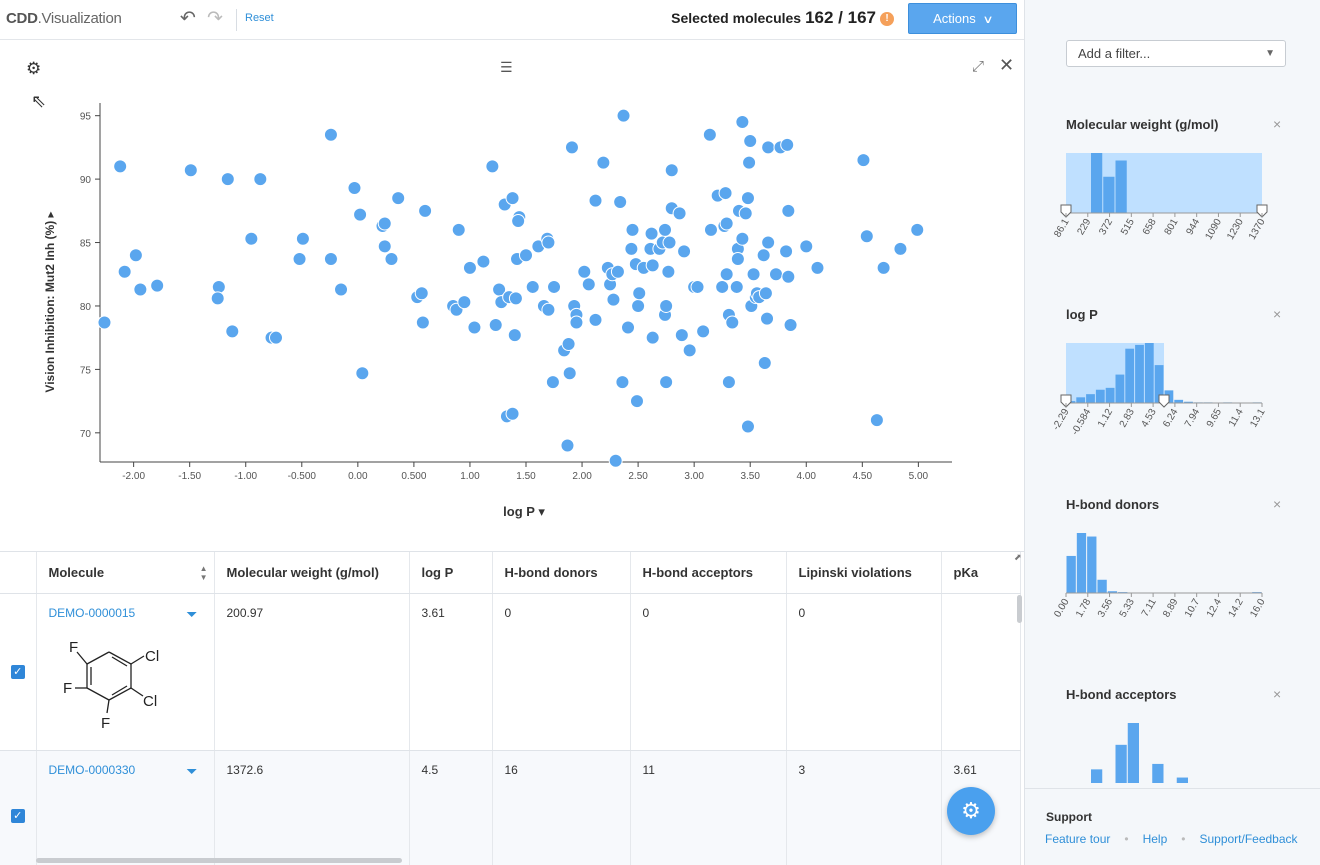  Describe the element at coordinates (219, 860) in the screenshot. I see `horizontal-scrollbar` at that location.